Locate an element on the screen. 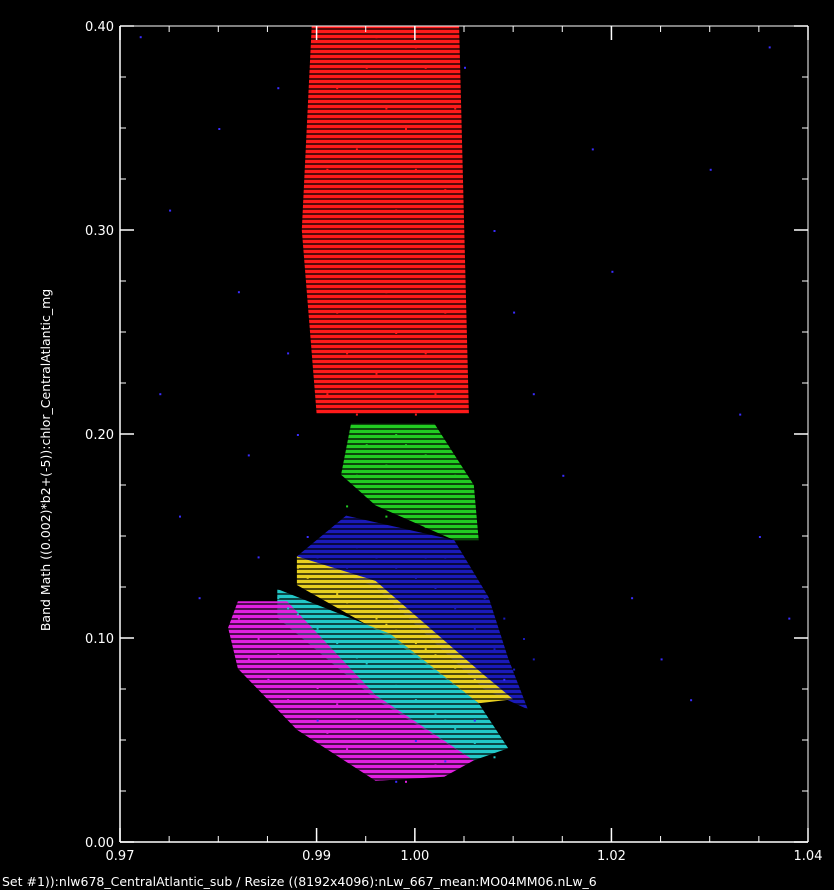  x-tick-label: 1.04 is located at coordinates (808, 856).